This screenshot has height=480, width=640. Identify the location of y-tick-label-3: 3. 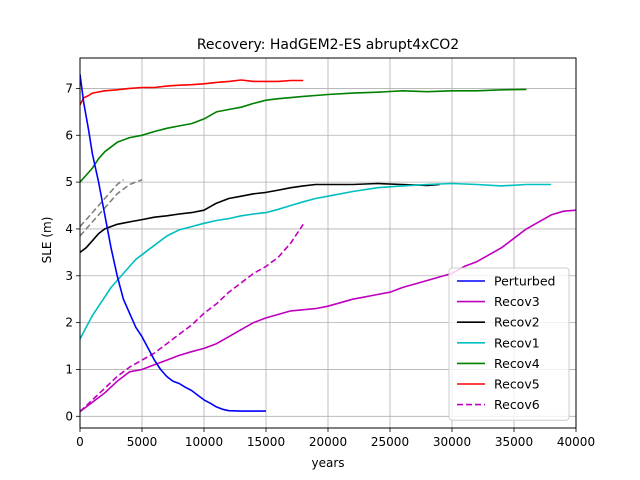
(69, 276).